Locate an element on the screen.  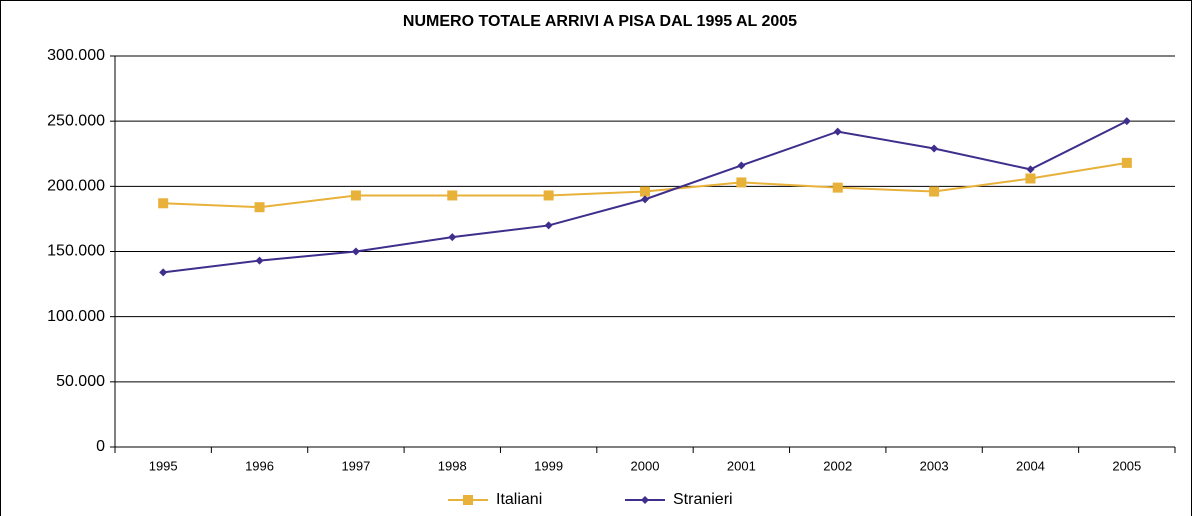
x-tick-label: 2004 is located at coordinates (1030, 465).